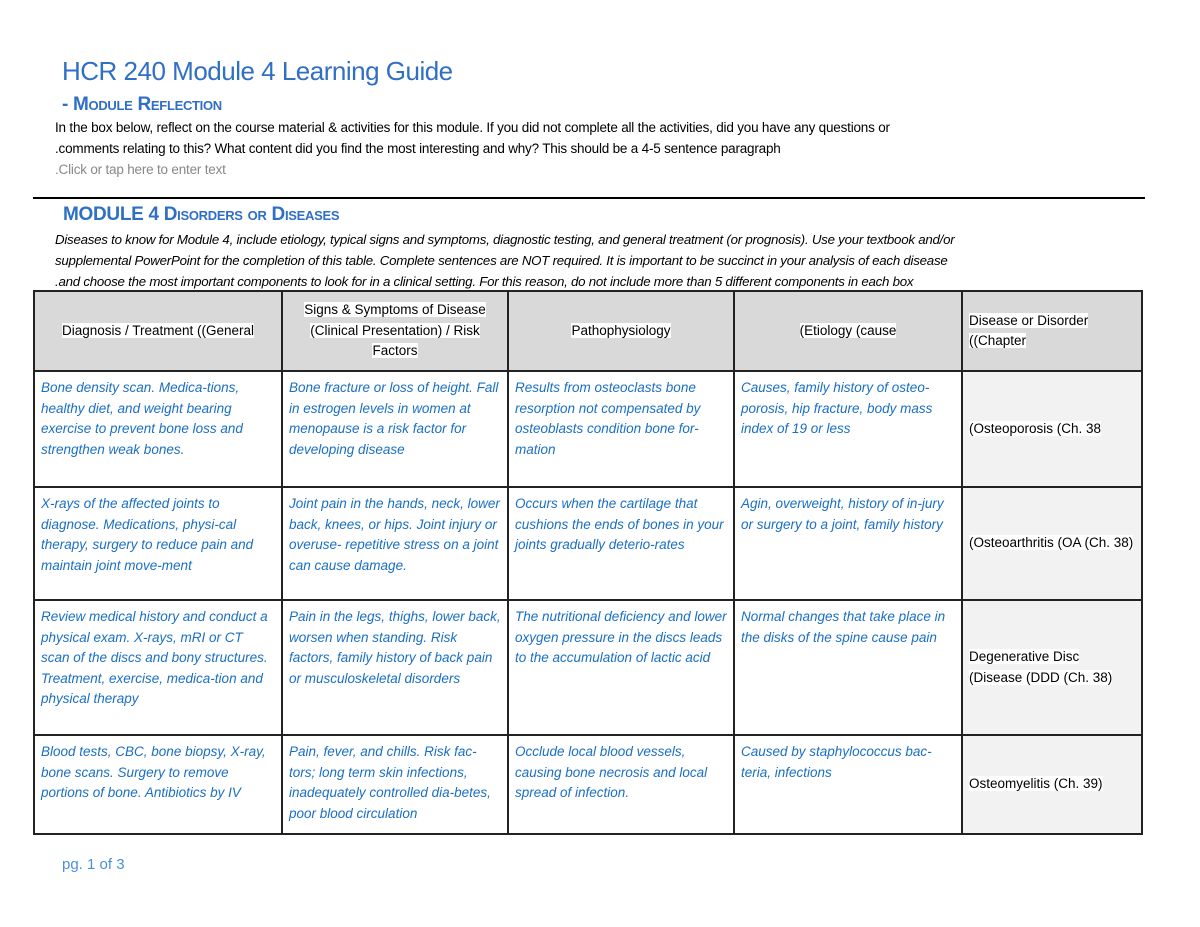 Image resolution: width=1200 pixels, height=927 pixels. Describe the element at coordinates (1052, 331) in the screenshot. I see `header-disease: Disease or Disorder ((Chapter` at that location.